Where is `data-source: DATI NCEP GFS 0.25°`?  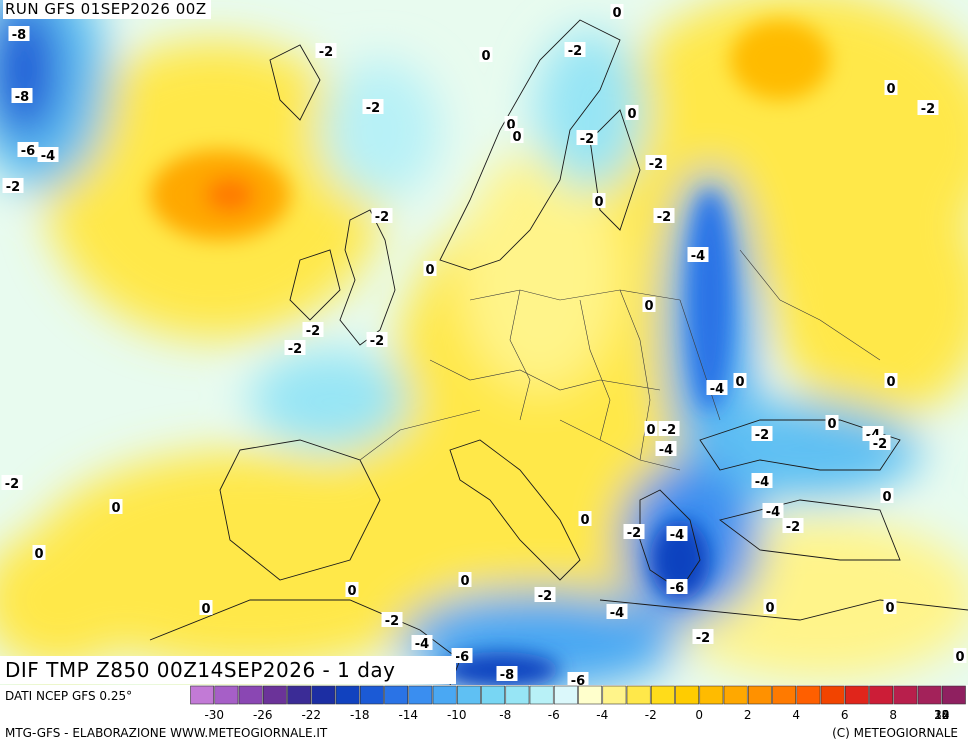
data-source: DATI NCEP GFS 0.25° is located at coordinates (69, 696).